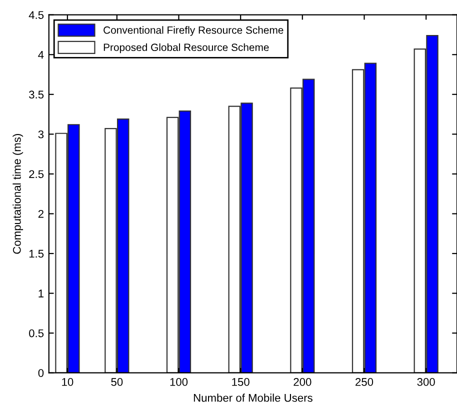 This screenshot has width=457, height=412. I want to click on y-tick-label: 4.5, so click(36, 15).